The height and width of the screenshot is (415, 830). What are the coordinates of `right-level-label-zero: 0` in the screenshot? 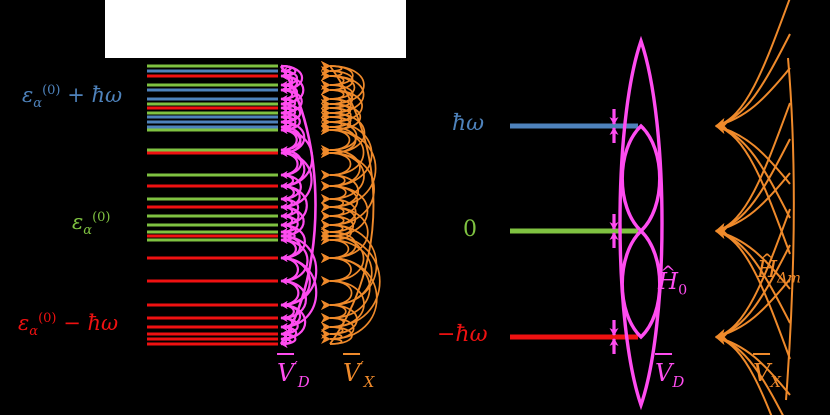 It's located at (470, 230).